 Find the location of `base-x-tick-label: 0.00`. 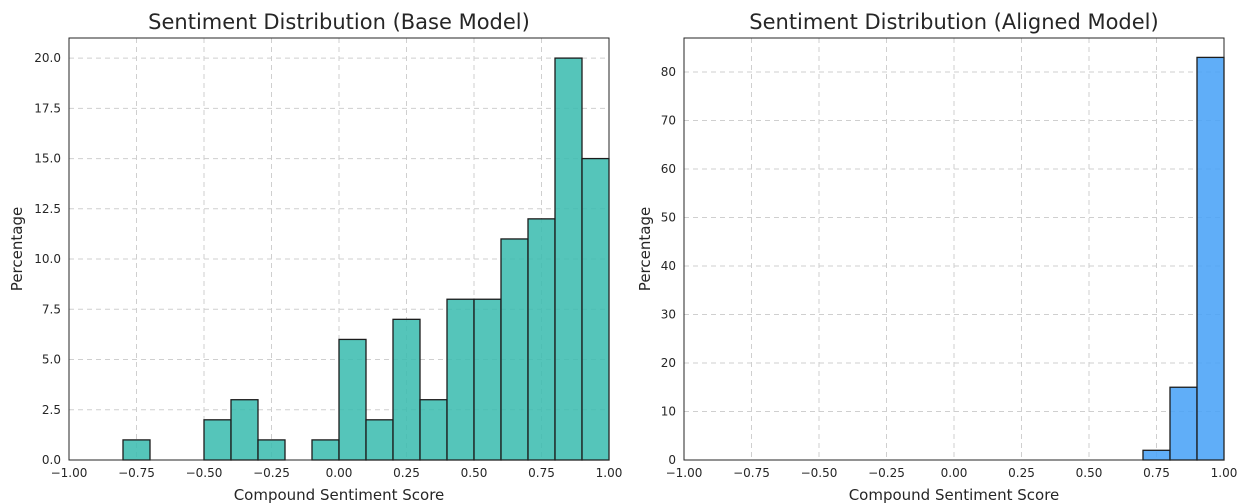

base-x-tick-label: 0.00 is located at coordinates (339, 473).